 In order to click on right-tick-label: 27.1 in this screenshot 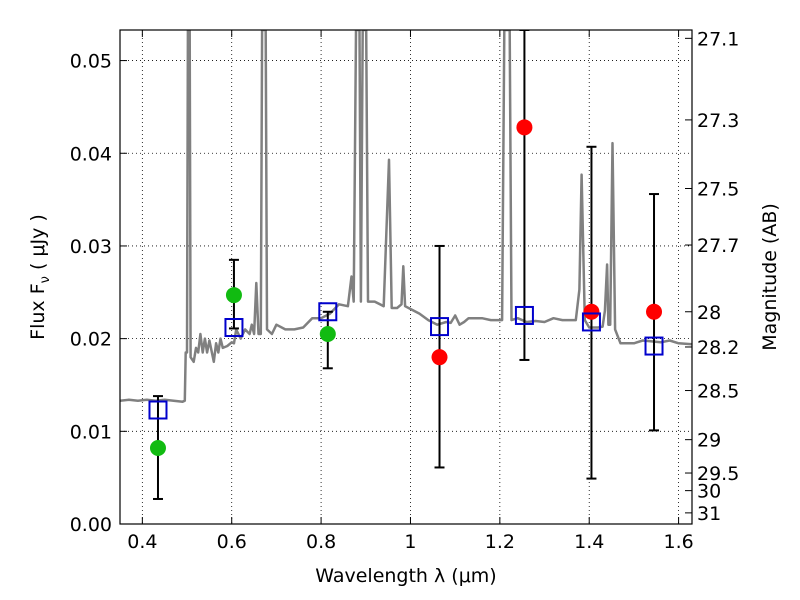, I will do `click(718, 39)`.